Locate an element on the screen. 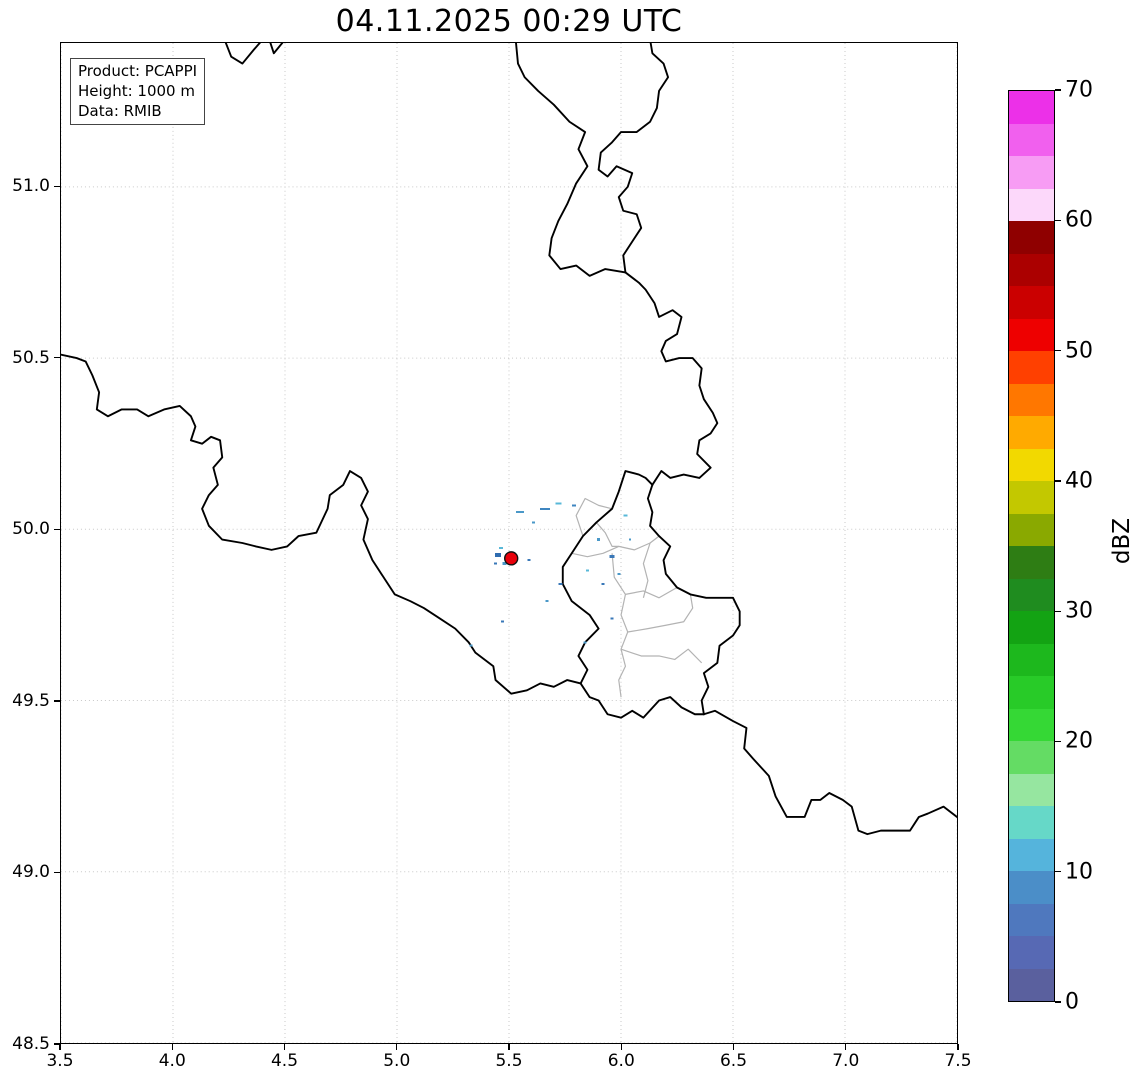  x-tick-label: 4.5 is located at coordinates (284, 1061).